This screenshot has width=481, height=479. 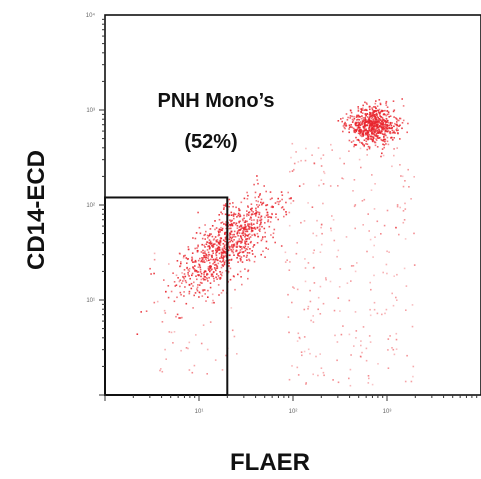 What do you see at coordinates (293, 412) in the screenshot?
I see `x-tick-label: 10²` at bounding box center [293, 412].